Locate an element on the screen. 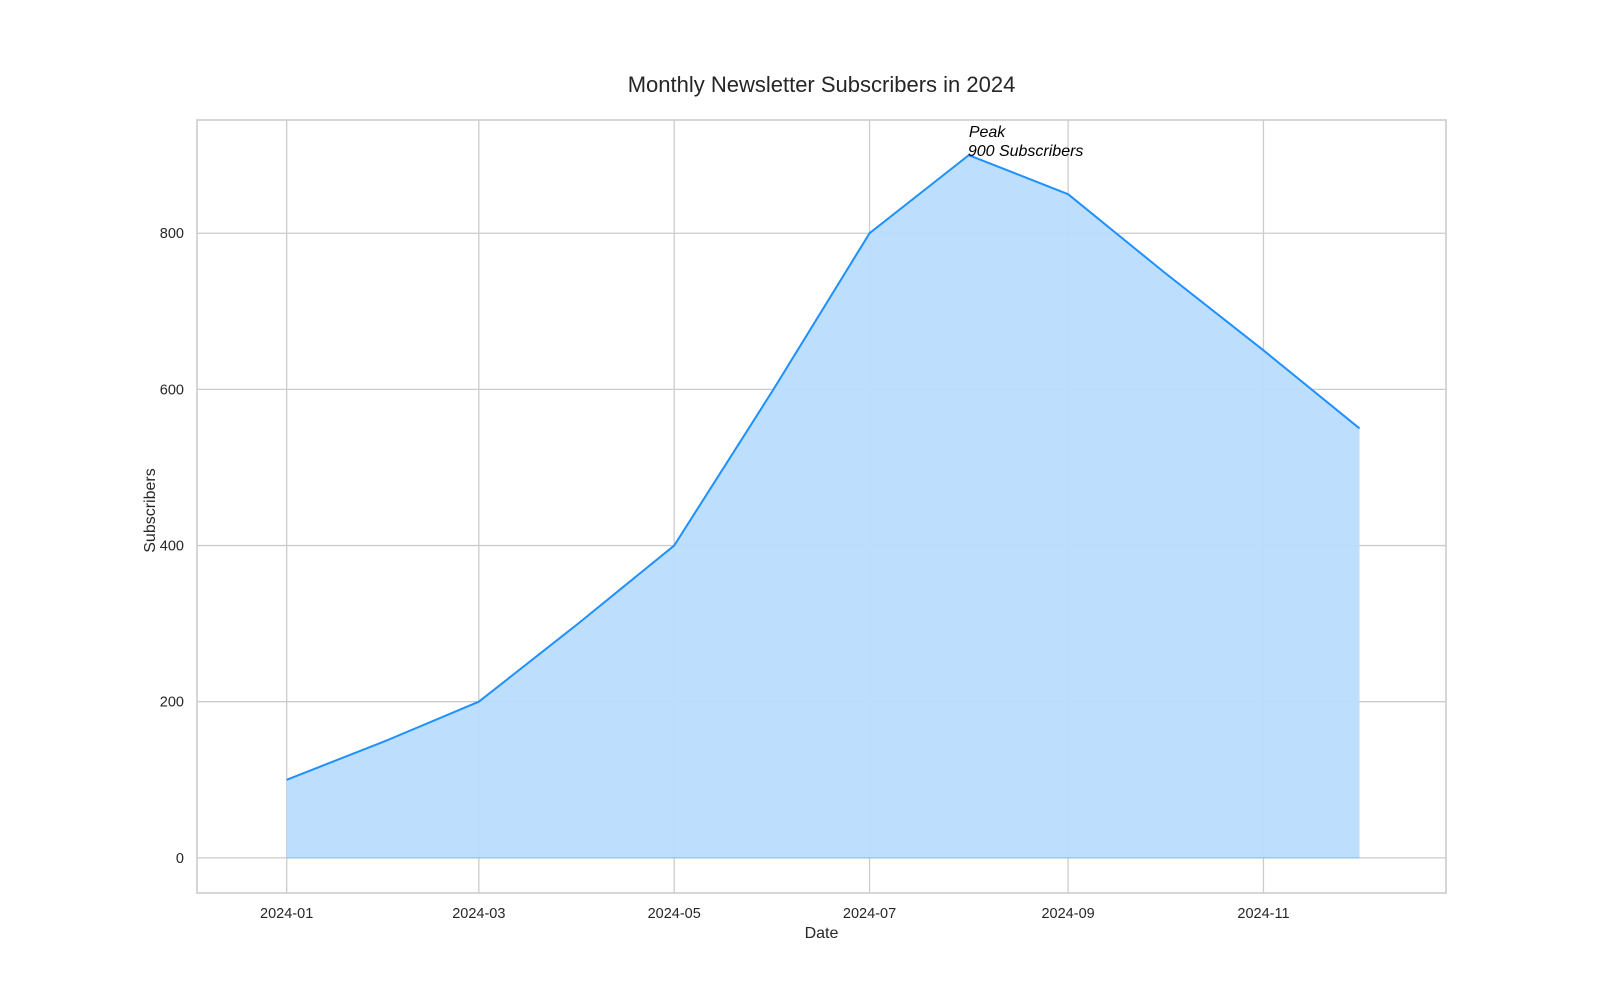 This screenshot has width=1600, height=1000. y-tick-label: 600 is located at coordinates (172, 390).